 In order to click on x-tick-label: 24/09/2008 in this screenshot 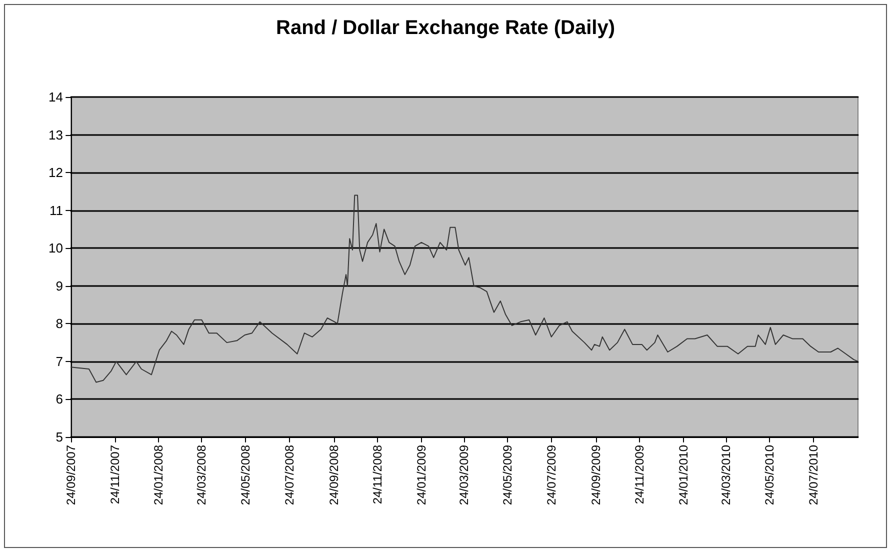, I will do `click(333, 475)`.